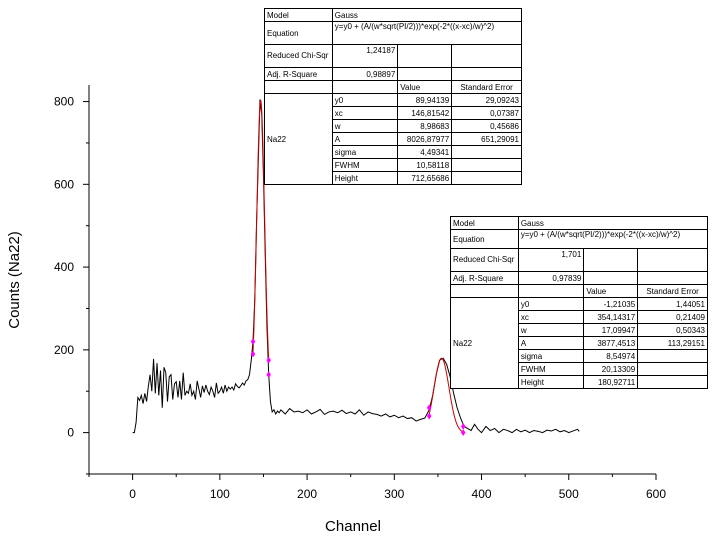 This screenshot has width=712, height=537. I want to click on param-value: 89,94139, so click(425, 100).